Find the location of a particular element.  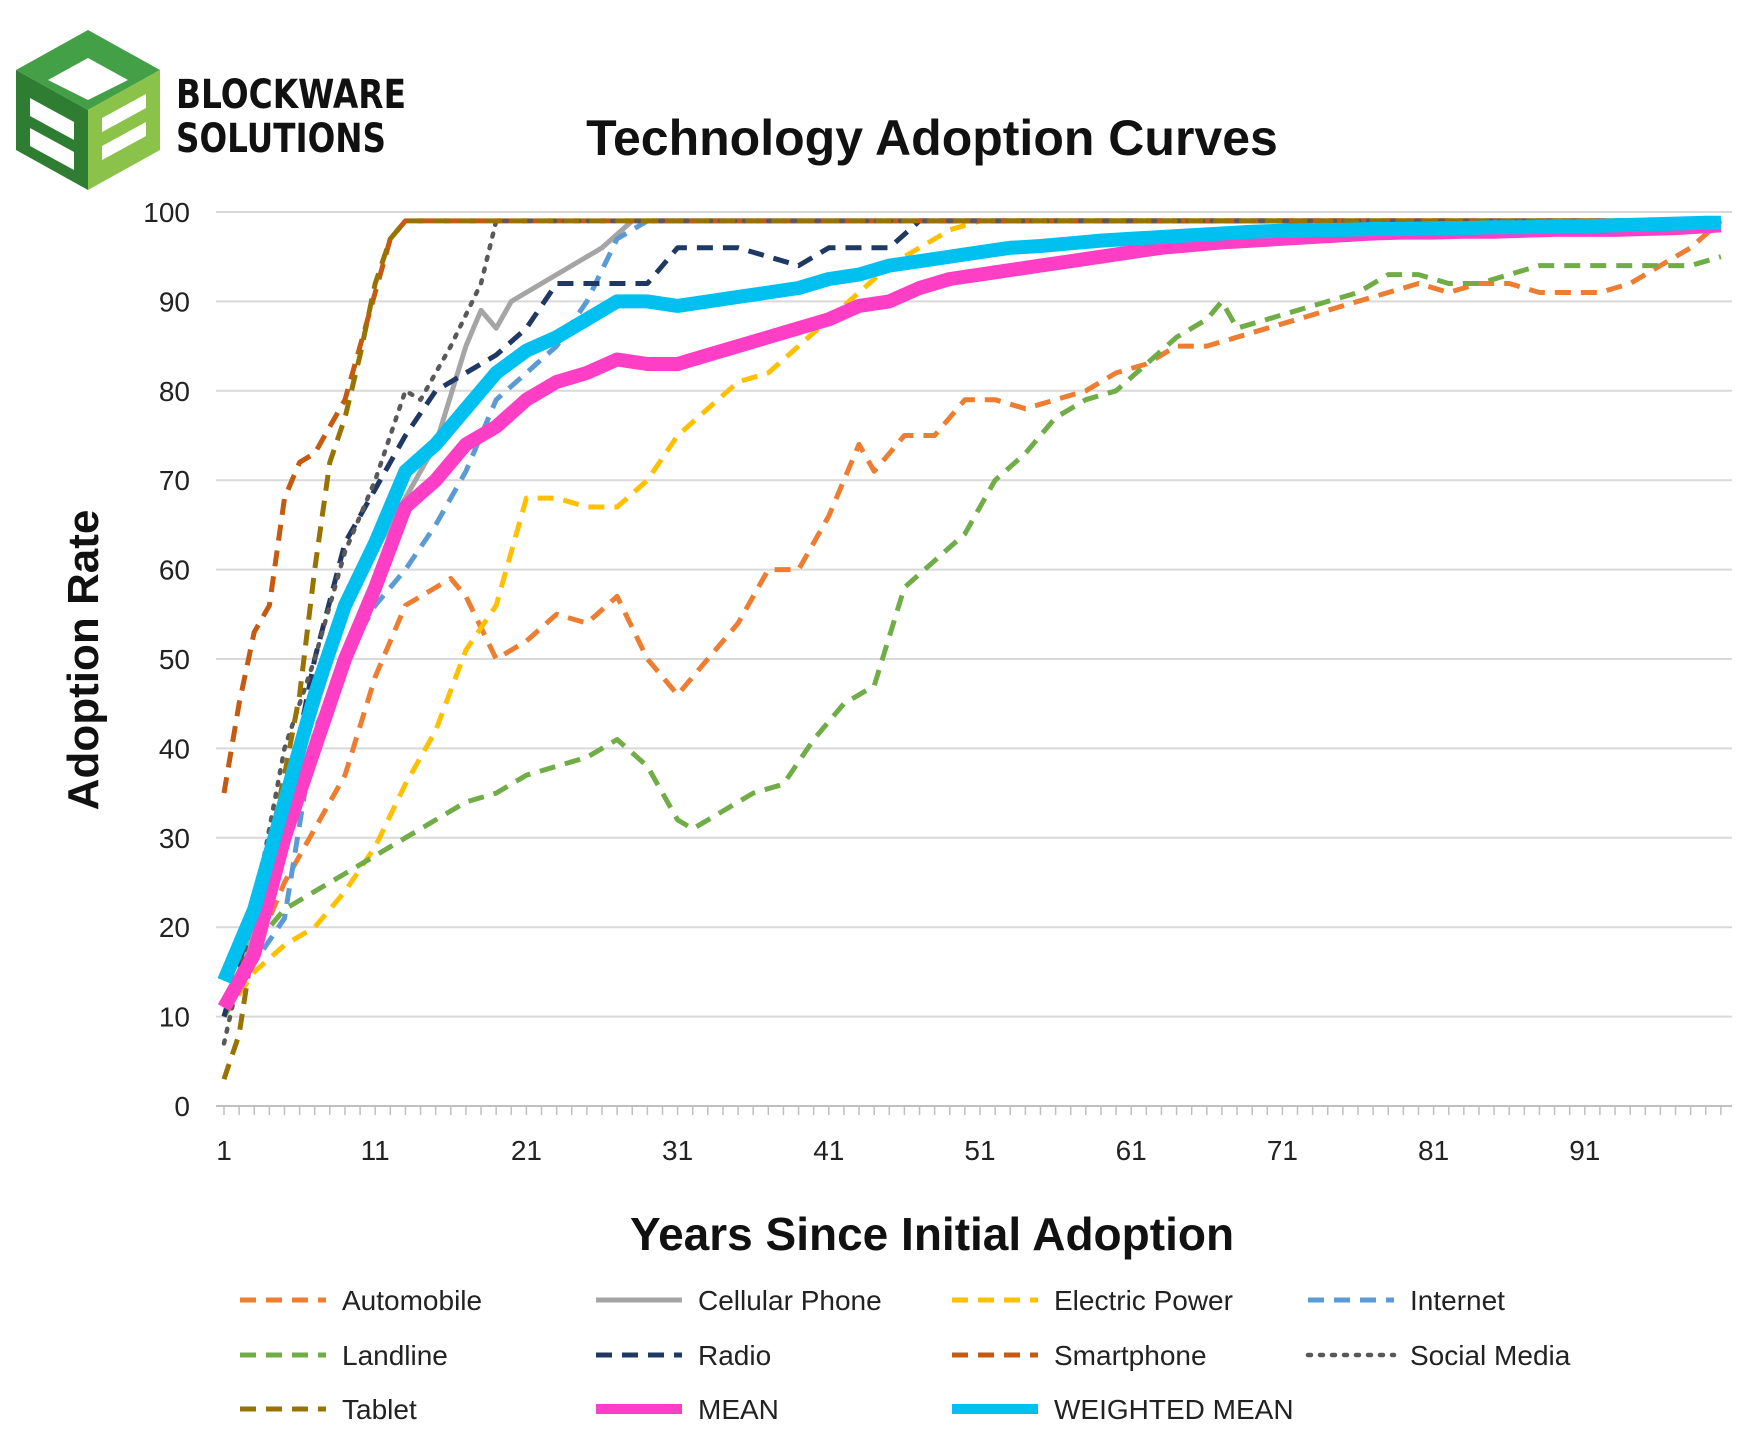

logo-b-lower is located at coordinates (52, 149).